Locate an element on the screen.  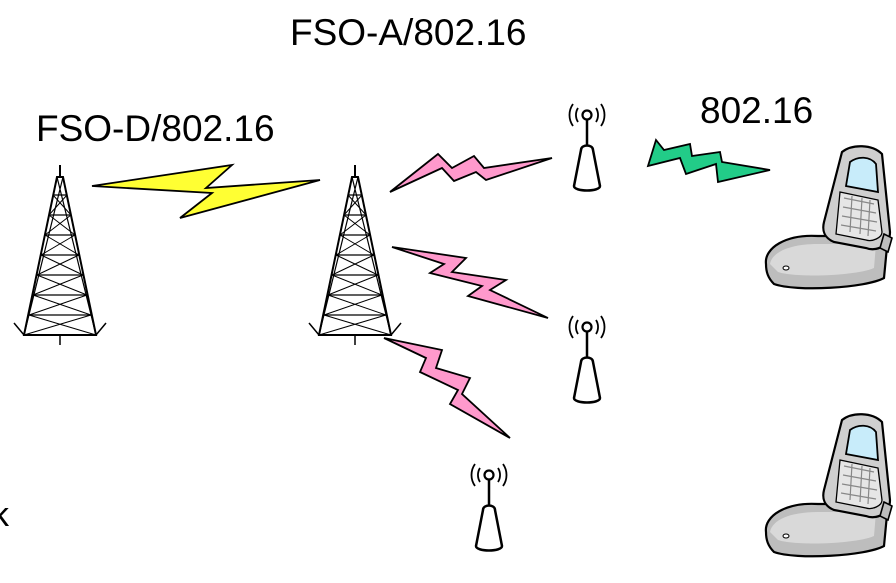
mobile-phone-bottom-icon is located at coordinates (829, 485).